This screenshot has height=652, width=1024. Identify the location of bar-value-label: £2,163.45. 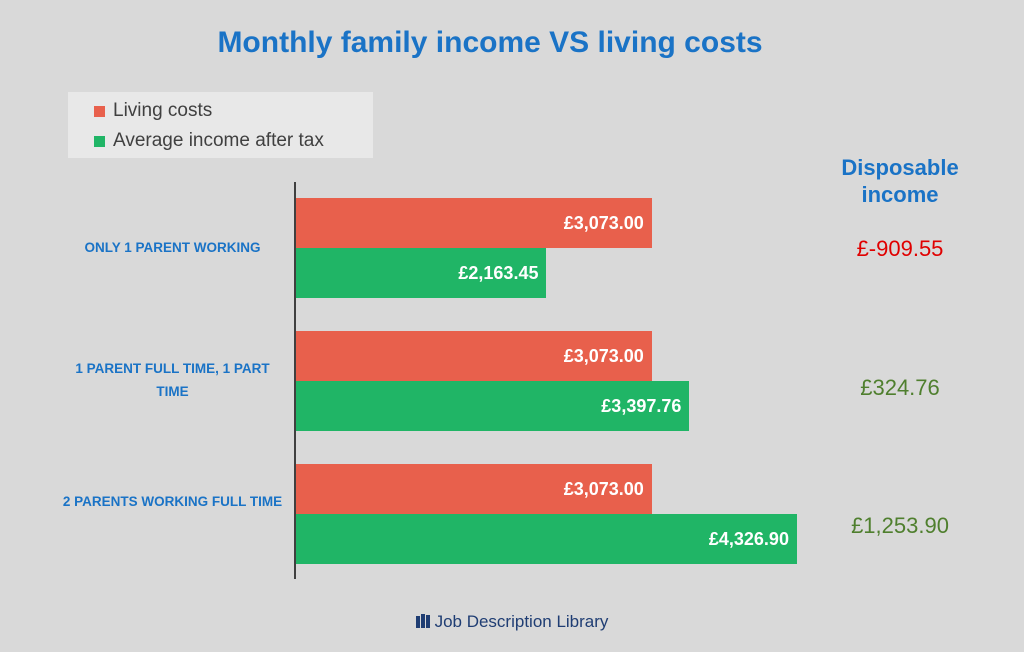
(498, 273).